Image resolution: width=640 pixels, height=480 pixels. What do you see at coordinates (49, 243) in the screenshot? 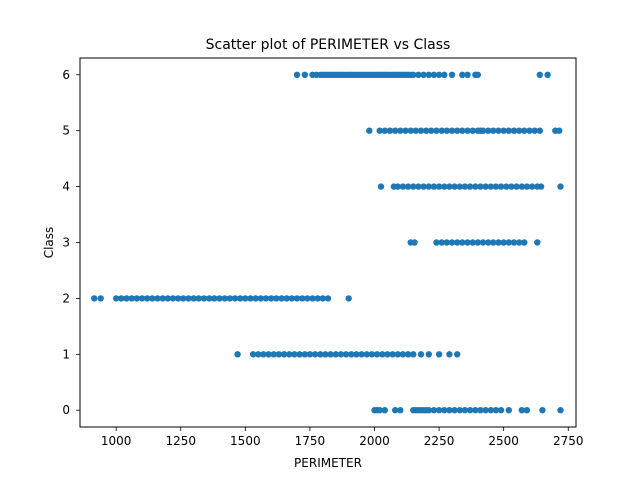
I see `y-axis-label: Class` at bounding box center [49, 243].